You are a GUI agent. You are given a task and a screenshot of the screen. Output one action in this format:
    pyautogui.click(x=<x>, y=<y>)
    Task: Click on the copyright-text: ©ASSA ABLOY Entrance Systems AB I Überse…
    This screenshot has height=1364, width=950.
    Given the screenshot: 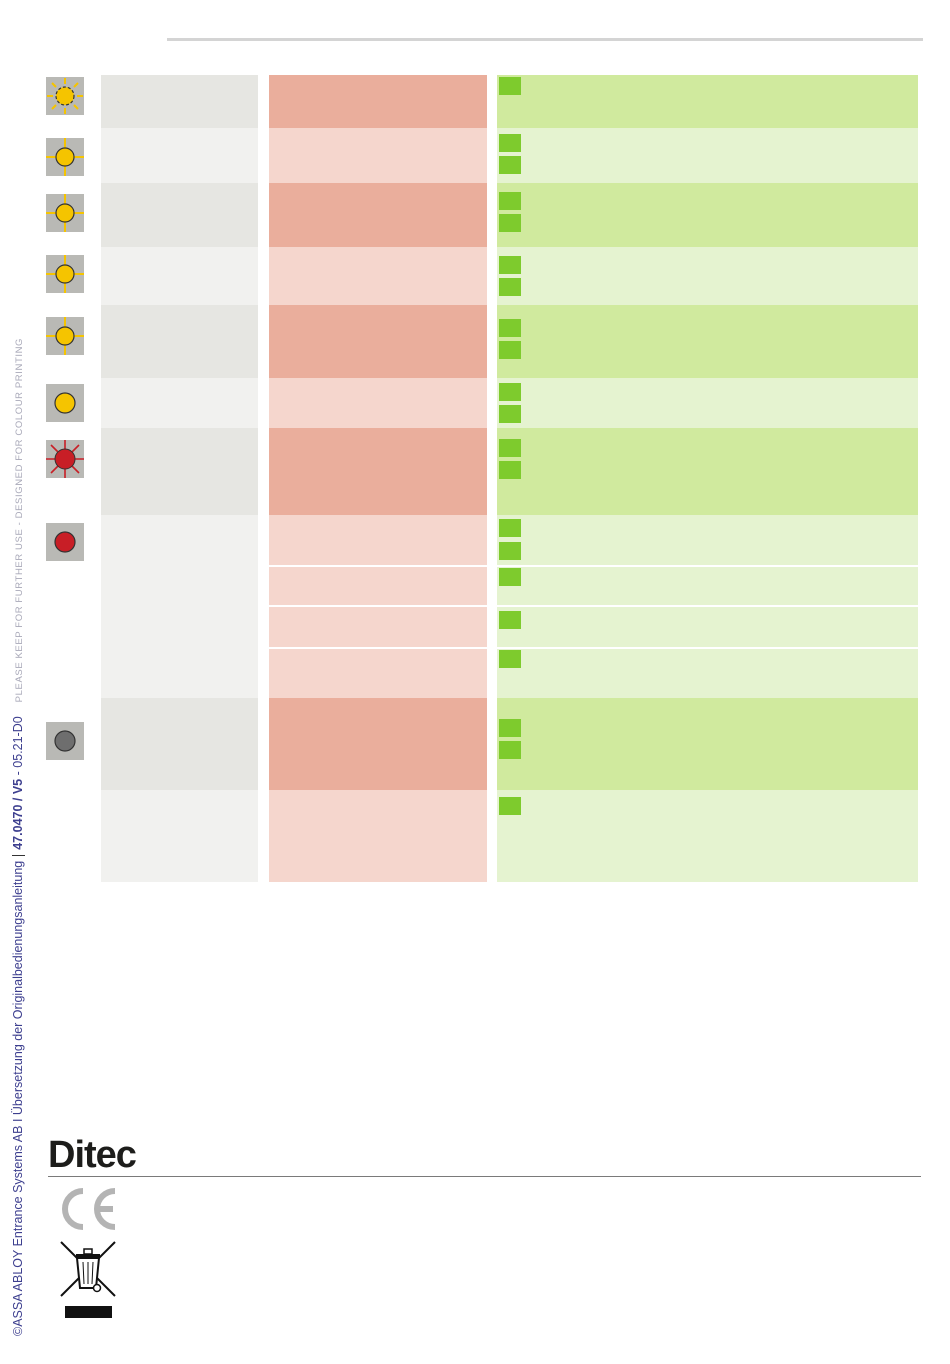 What is the action you would take?
    pyautogui.click(x=18, y=1098)
    